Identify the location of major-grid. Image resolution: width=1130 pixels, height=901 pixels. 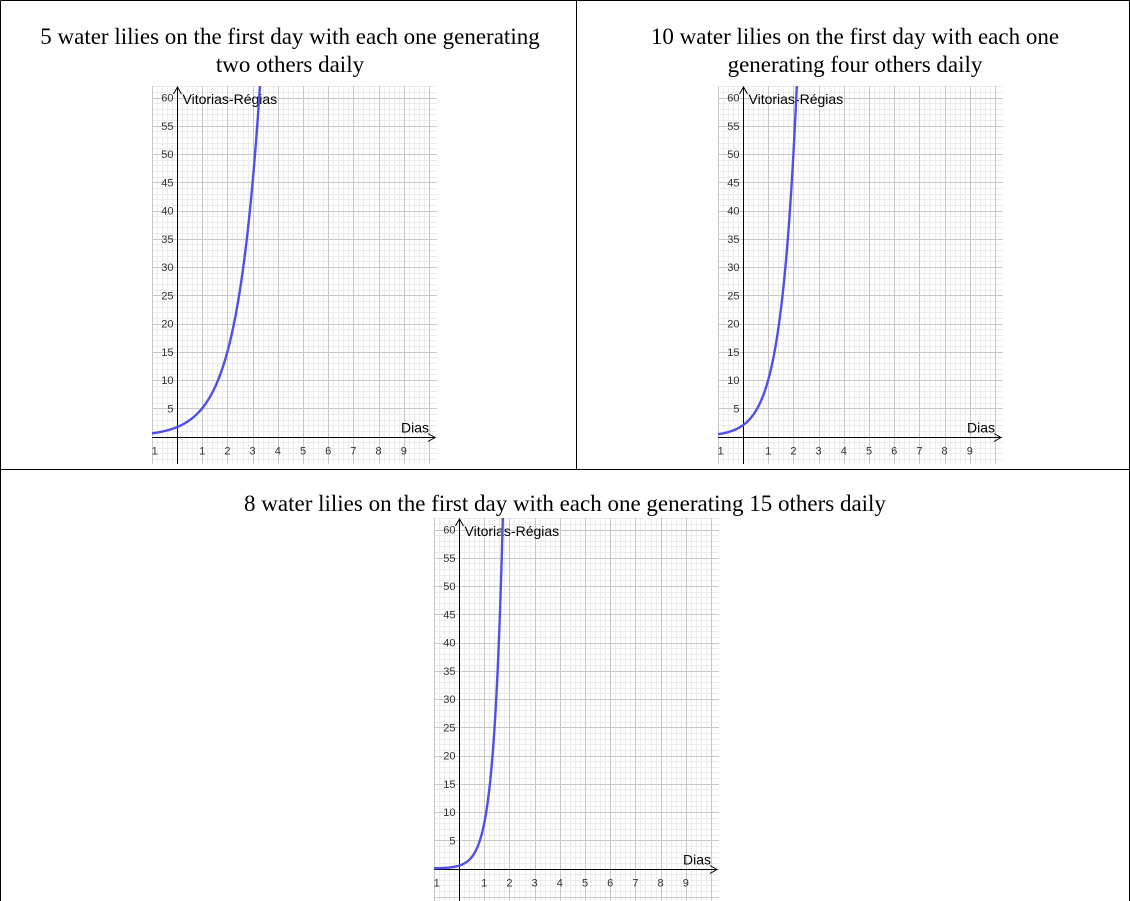
(576, 709).